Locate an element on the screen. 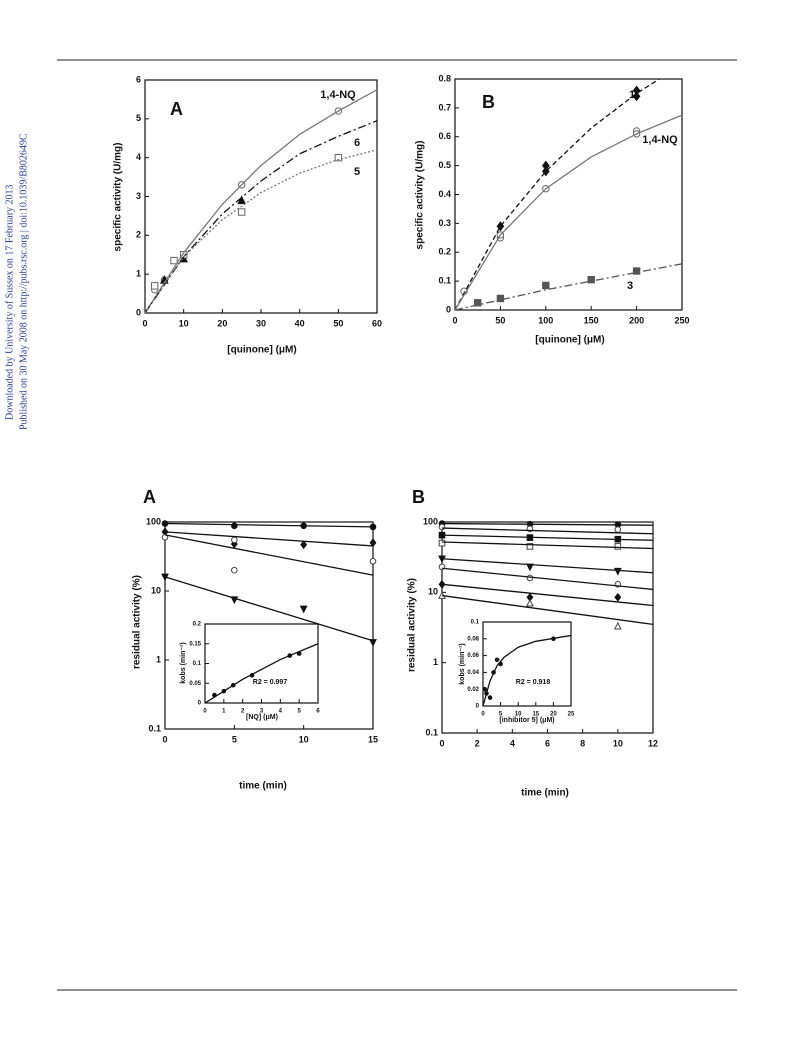 Image resolution: width=793 pixels, height=1044 pixels. y-tick-label: 0.5 is located at coordinates (444, 165).